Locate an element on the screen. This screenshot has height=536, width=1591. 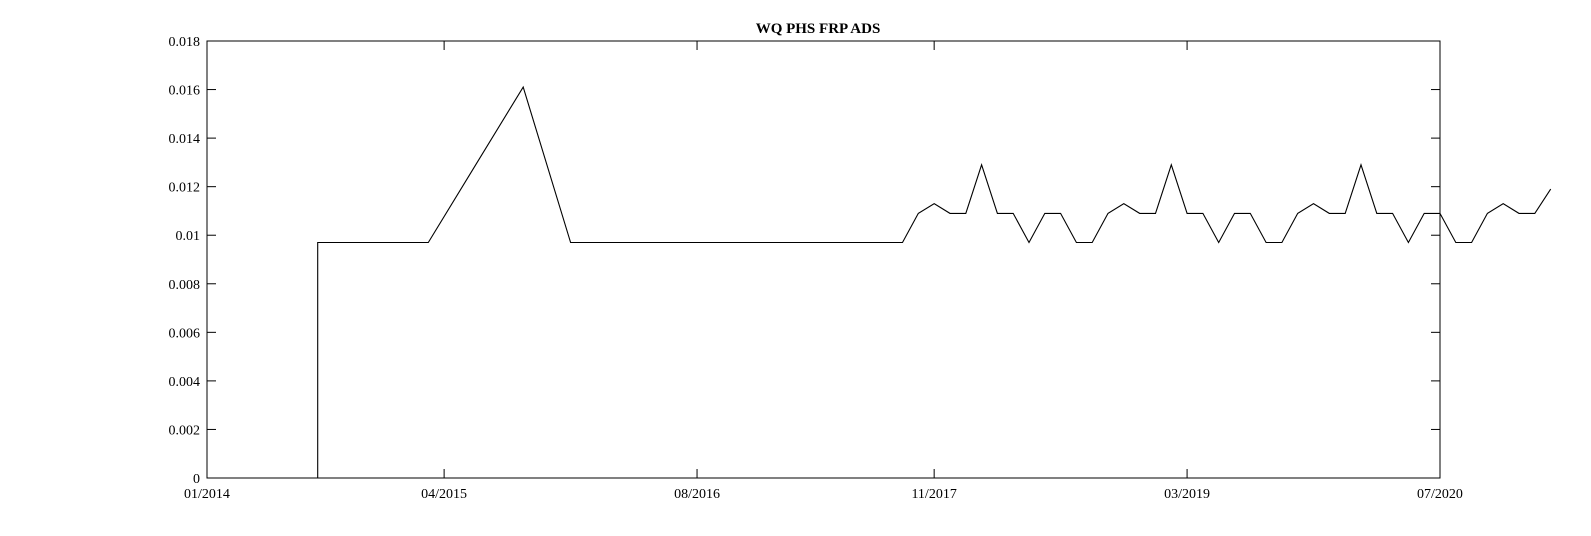
x-tick-label: 04/2015 is located at coordinates (444, 494).